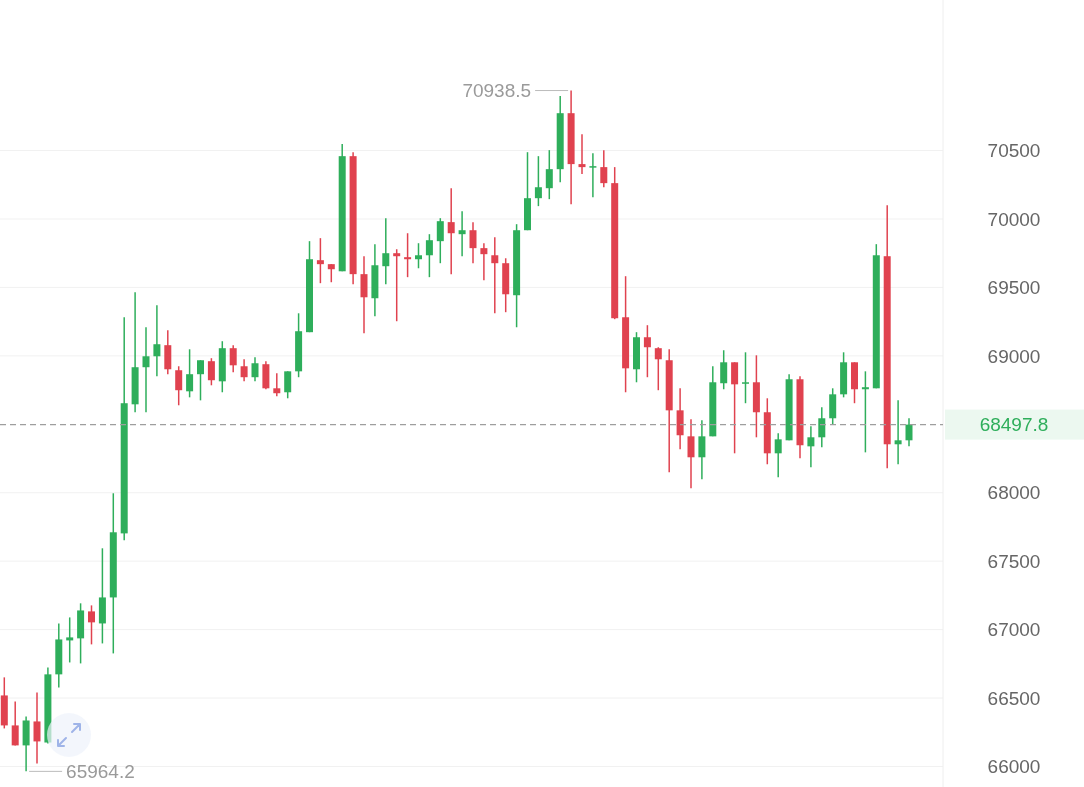  I want to click on y-tick-label: 66500, so click(1014, 698).